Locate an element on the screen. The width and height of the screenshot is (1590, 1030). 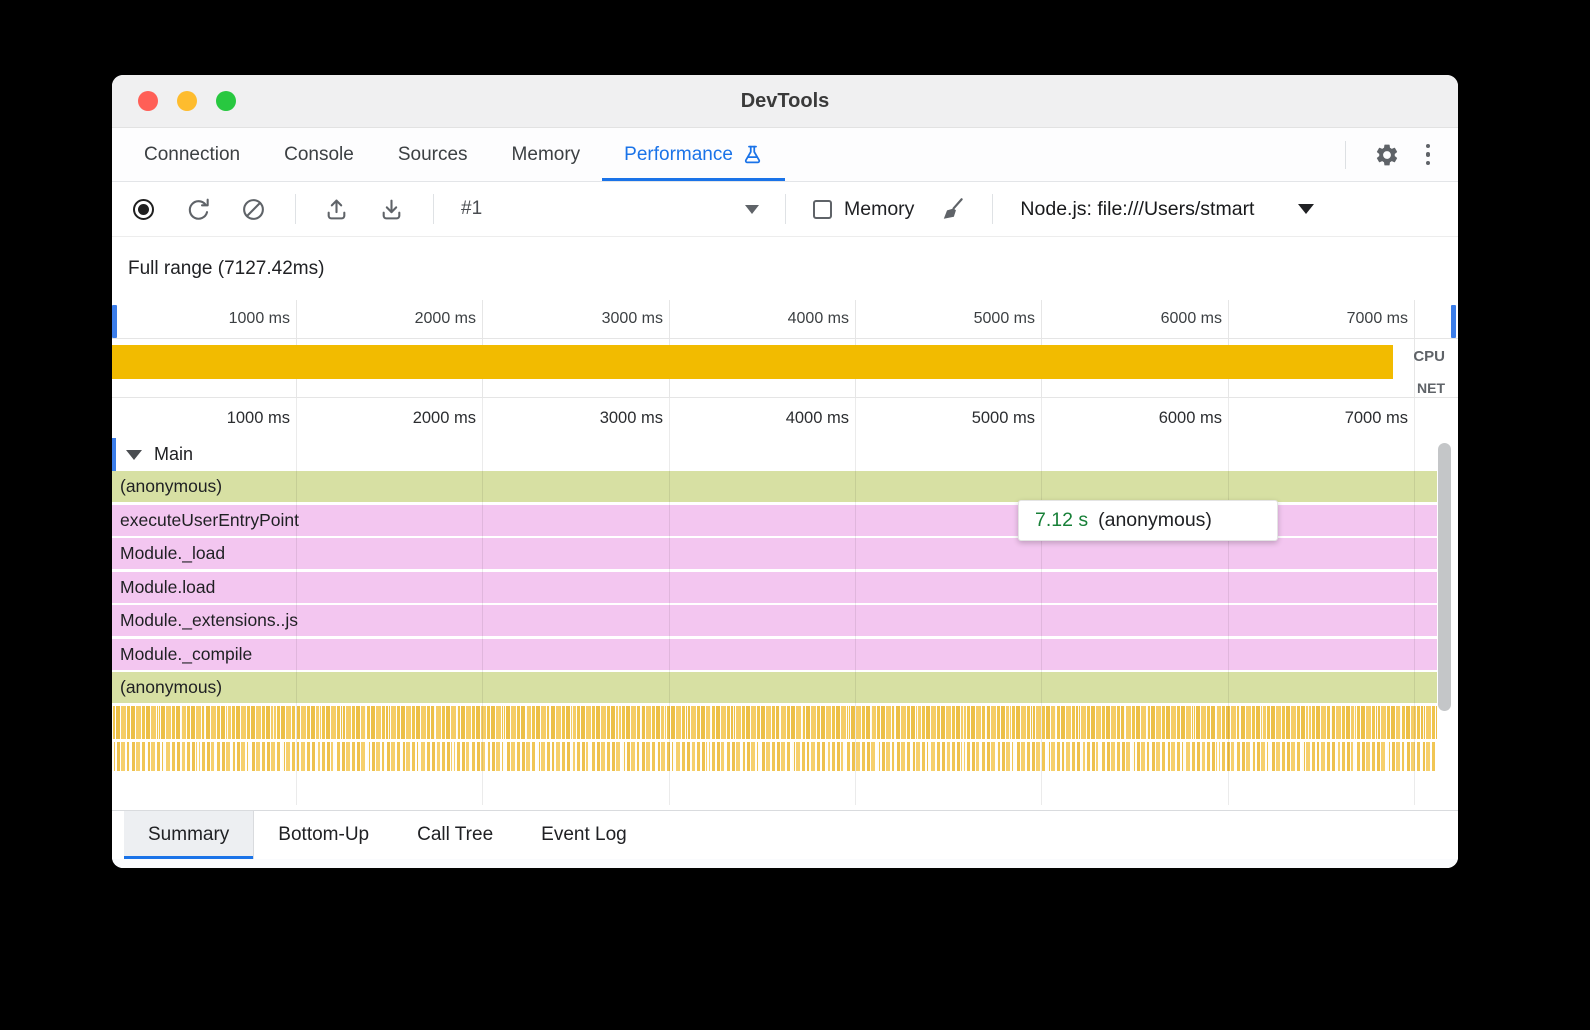
record-icon is located at coordinates (143, 209).